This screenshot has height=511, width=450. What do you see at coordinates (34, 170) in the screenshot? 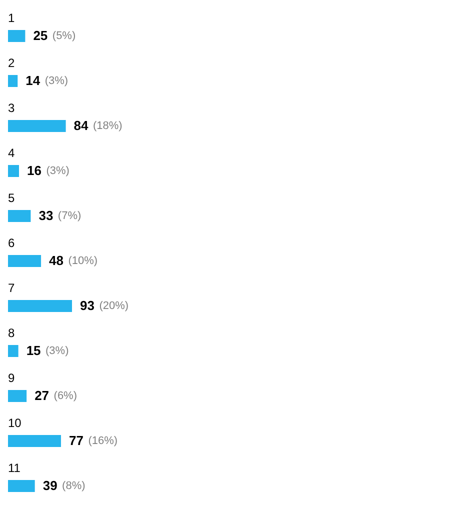
I see `data-label: 16` at bounding box center [34, 170].